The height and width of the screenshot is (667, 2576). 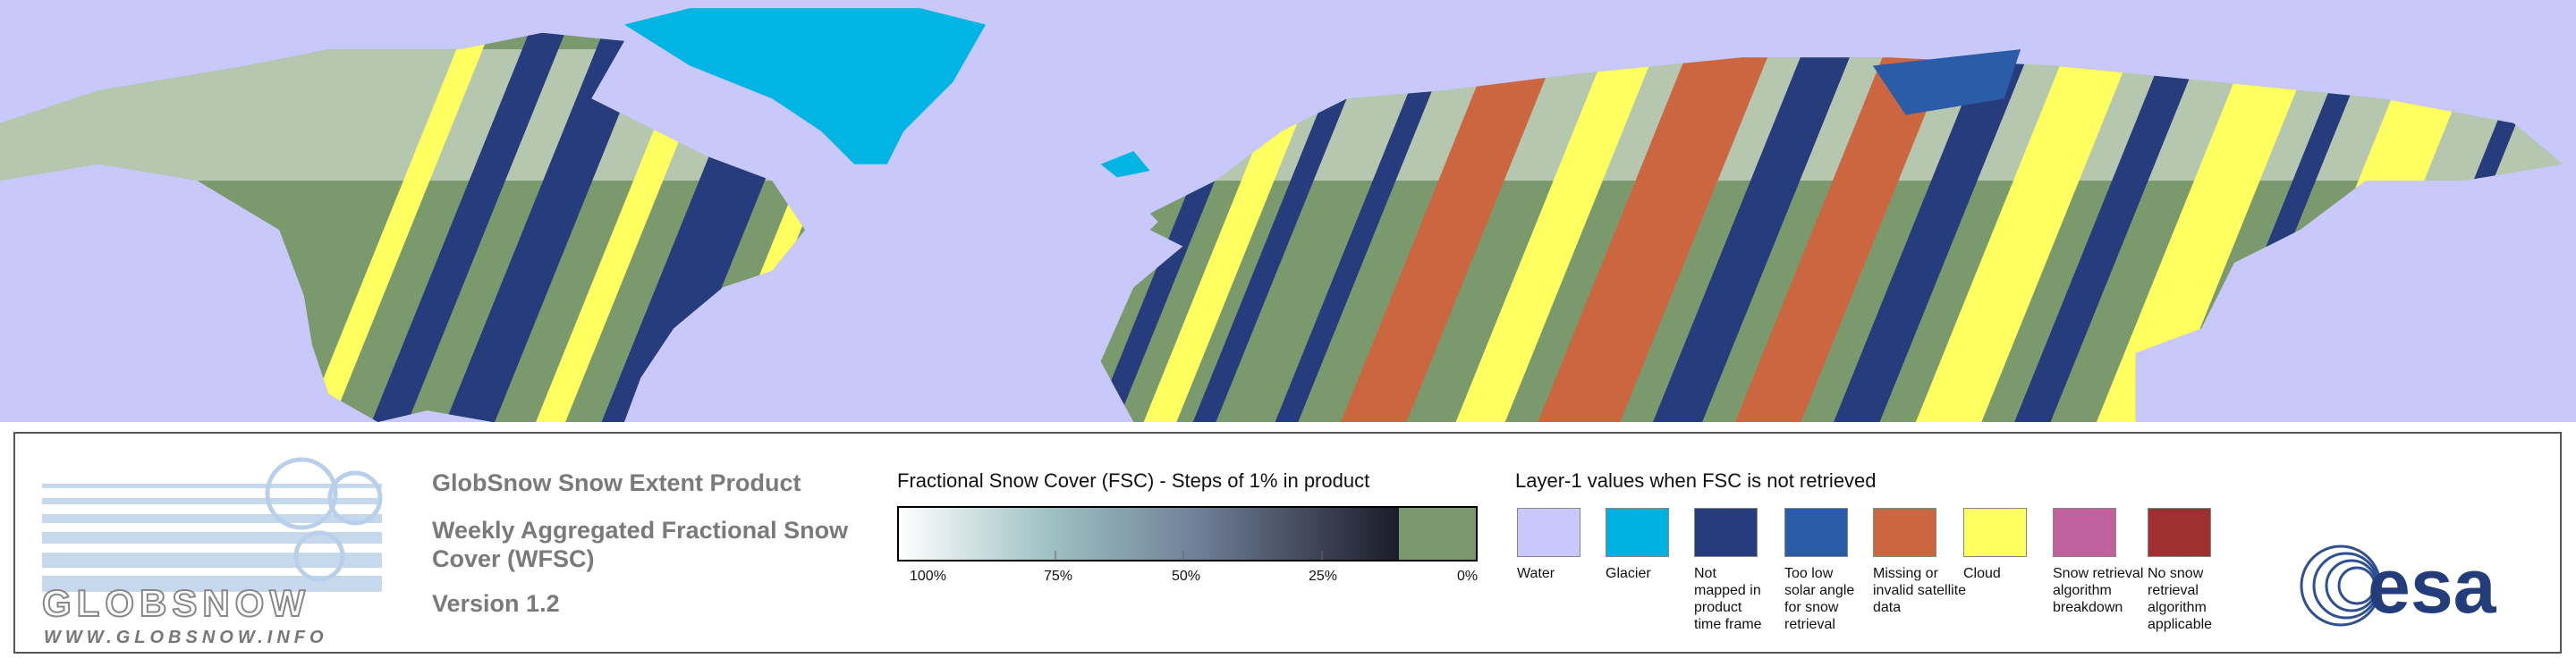 I want to click on legend-label: Snow retrieval, so click(x=2098, y=574).